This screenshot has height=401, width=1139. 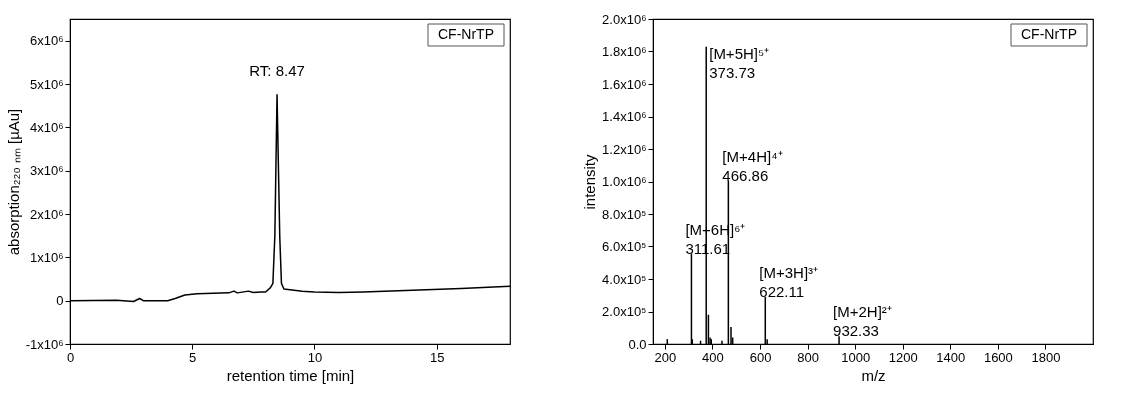 What do you see at coordinates (1046, 357) in the screenshot?
I see `x-tick-label: 1800` at bounding box center [1046, 357].